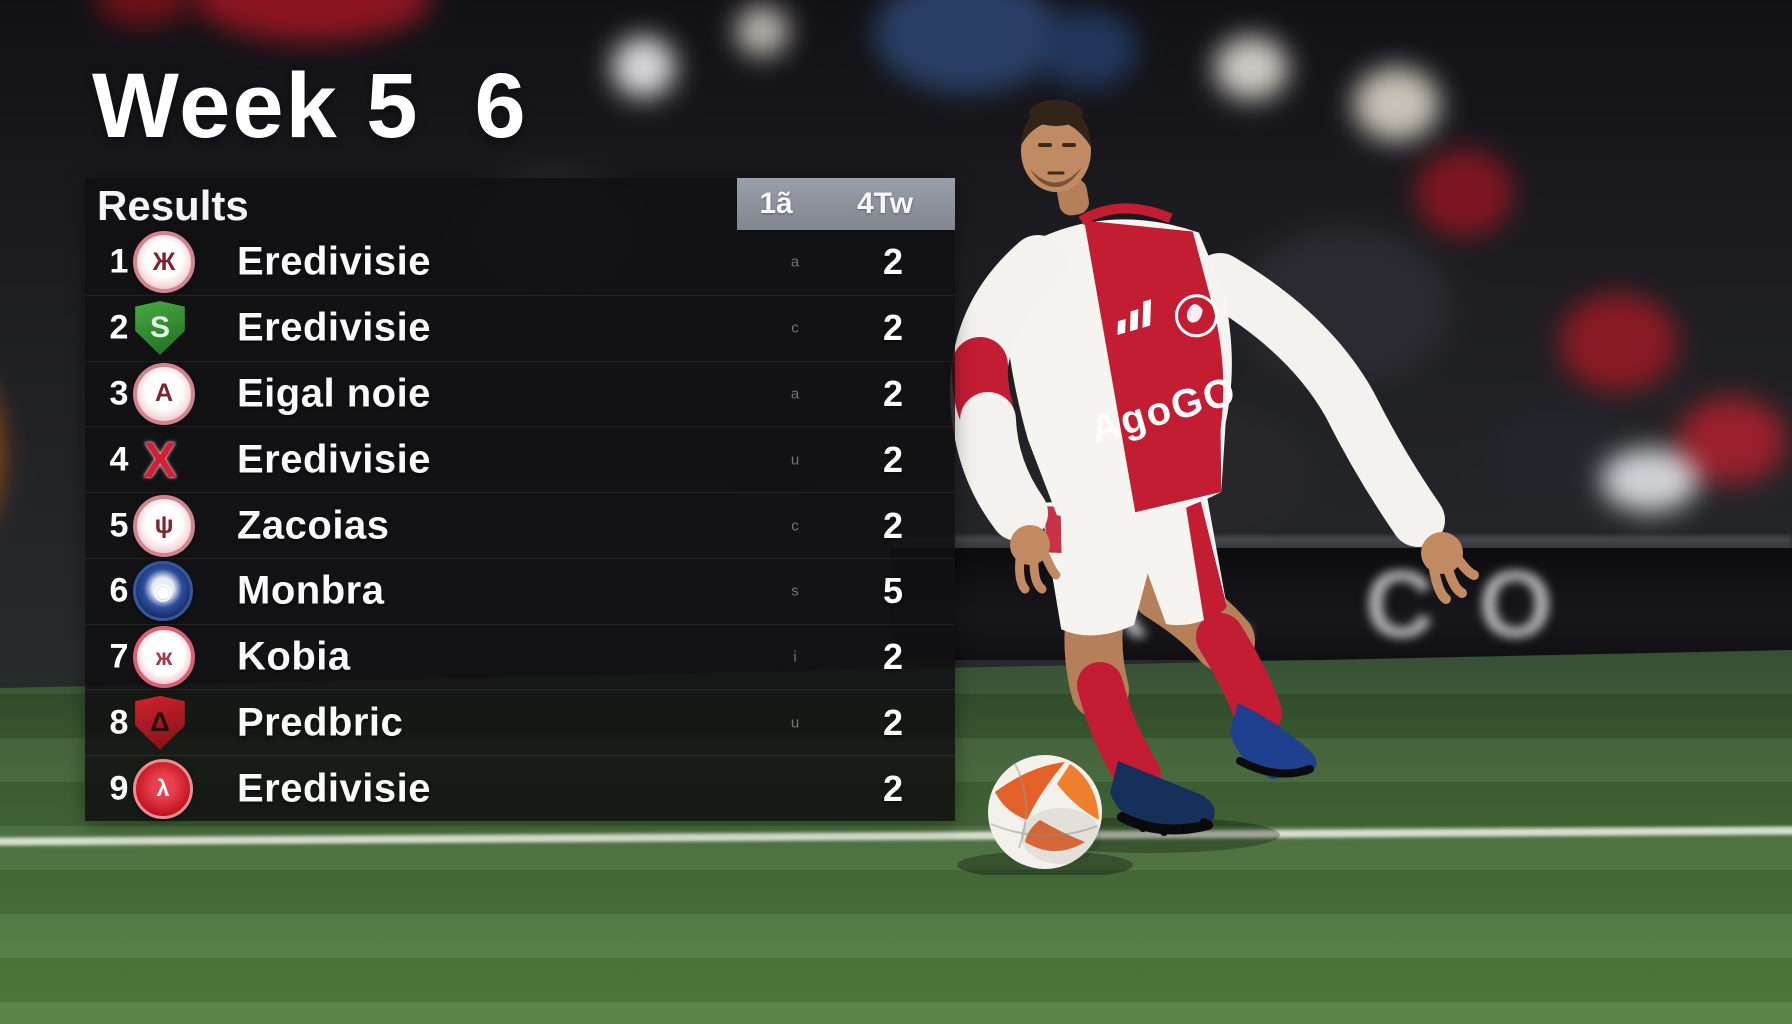  I want to click on badge-glyph: ж, so click(164, 656).